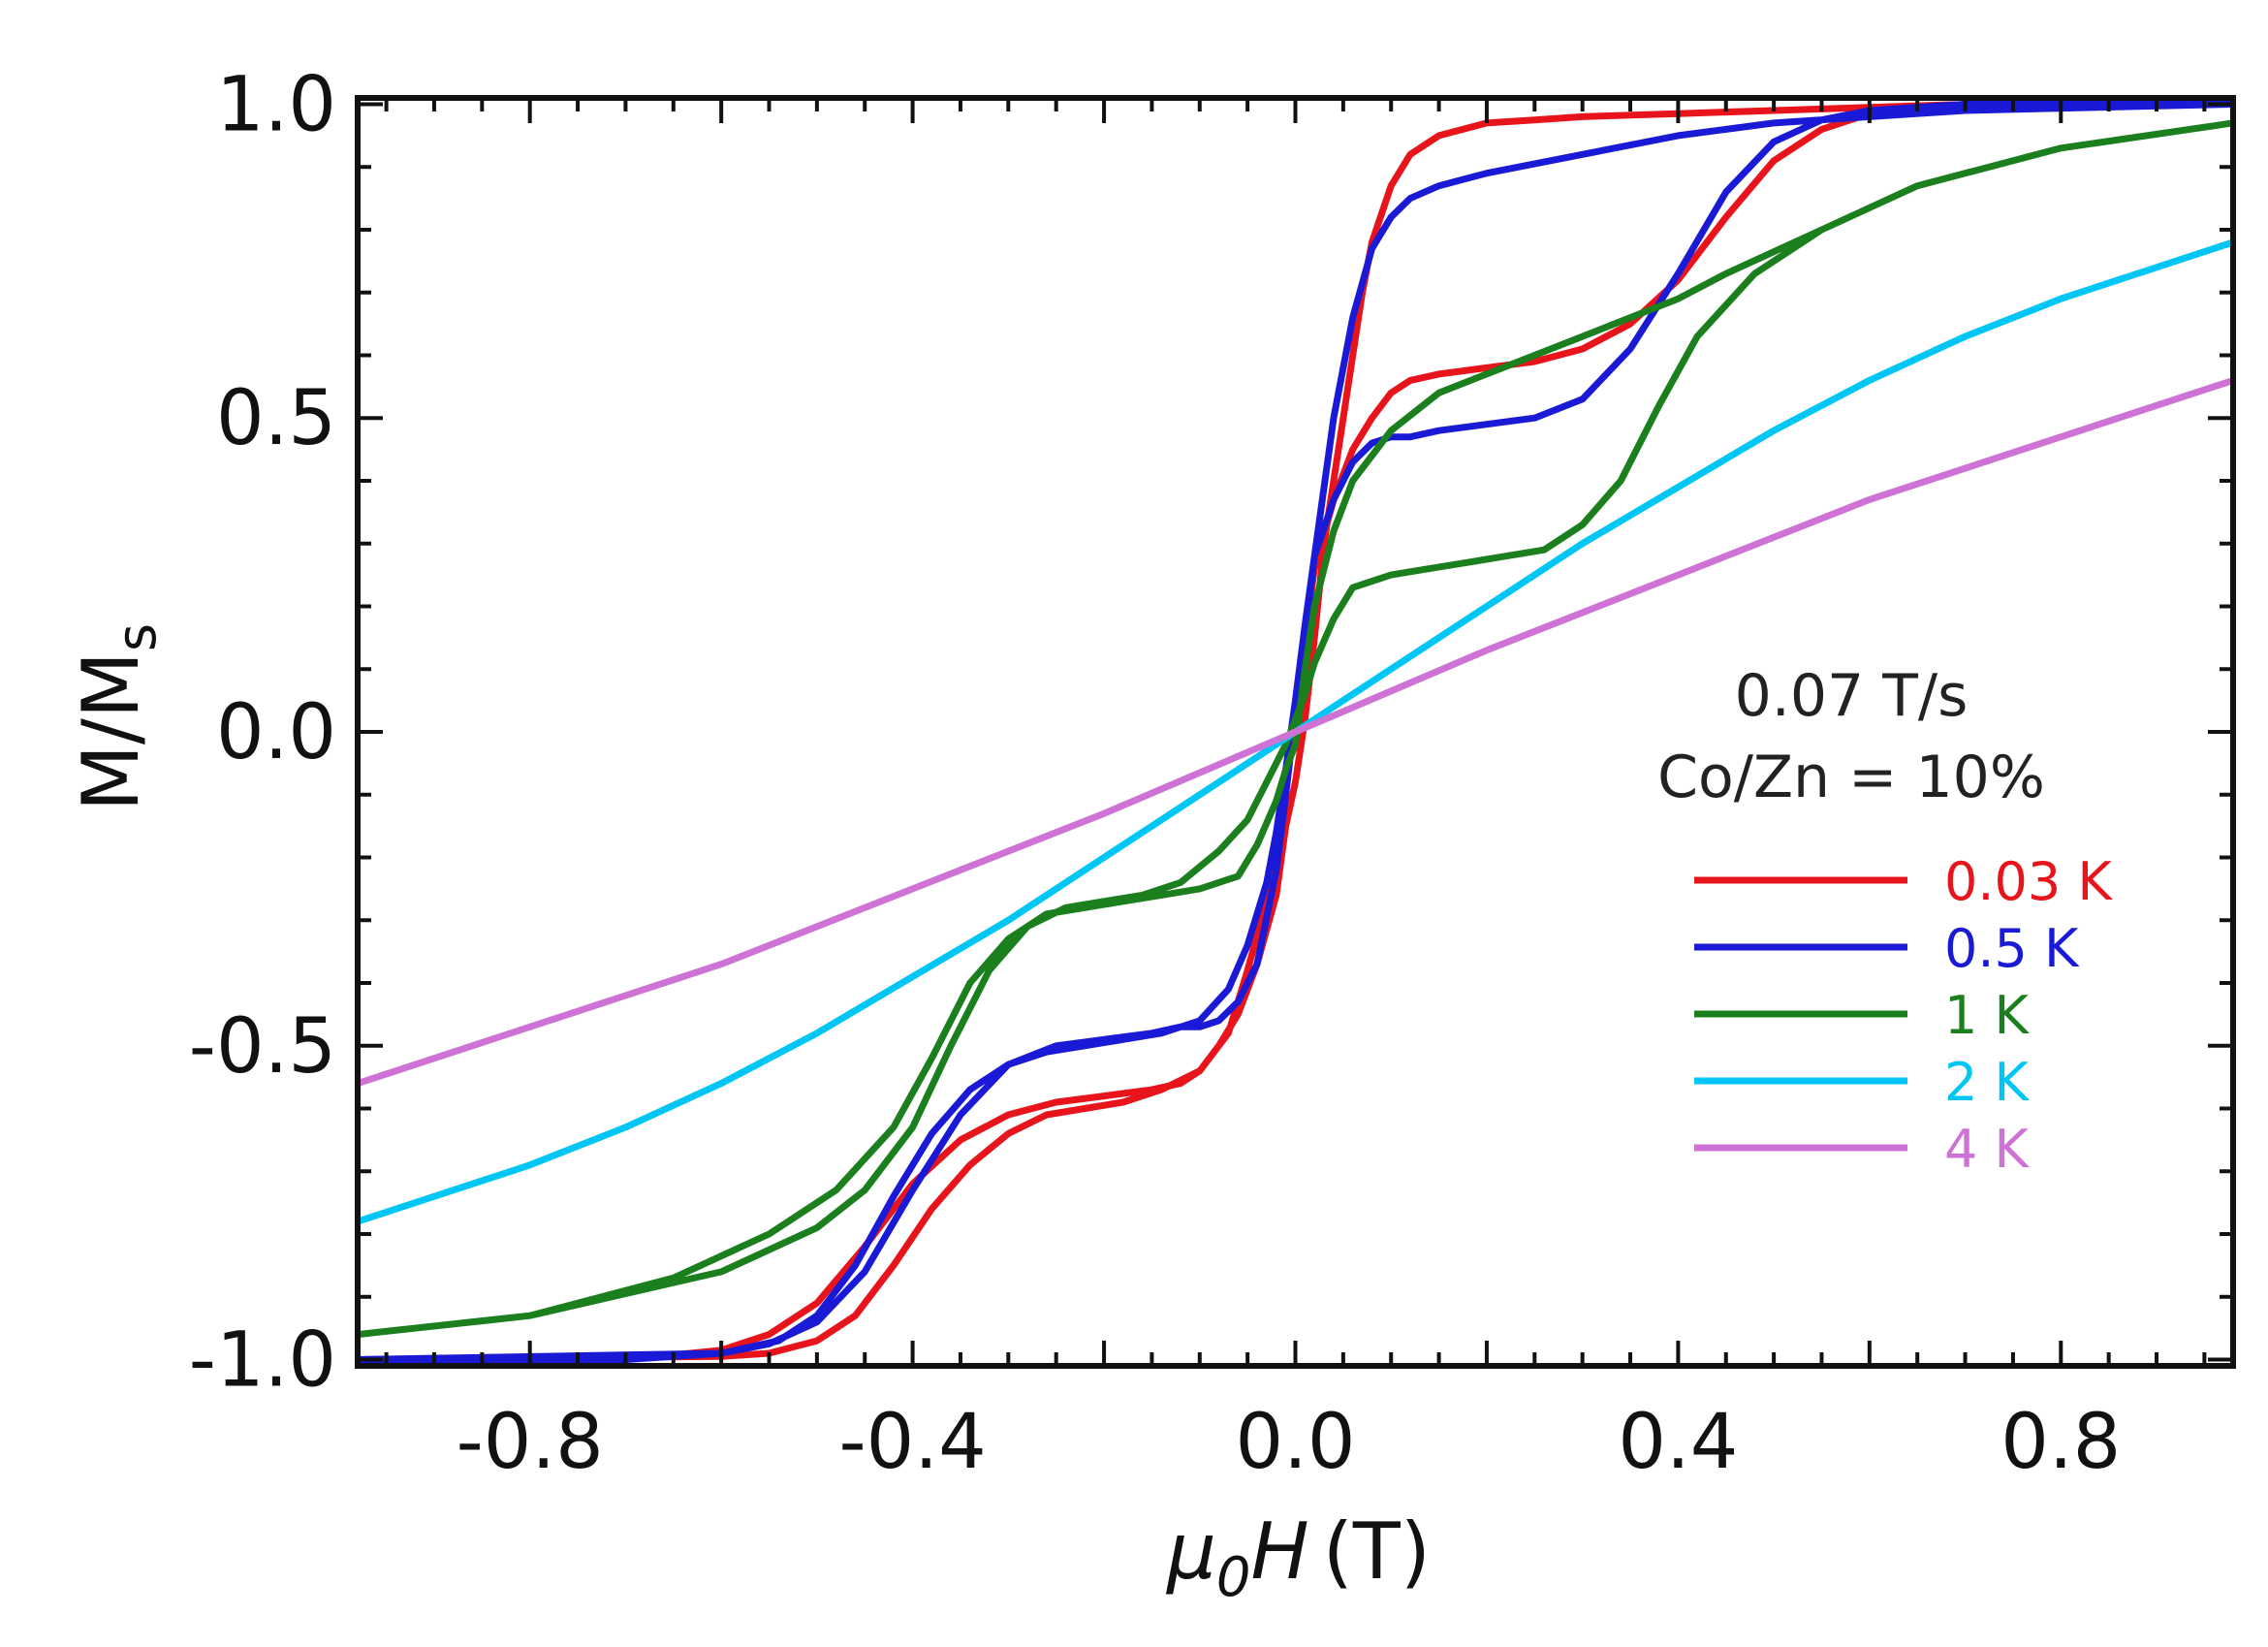 This screenshot has height=1647, width=2268. Describe the element at coordinates (530, 1442) in the screenshot. I see `x-tick-label: -0.8` at that location.